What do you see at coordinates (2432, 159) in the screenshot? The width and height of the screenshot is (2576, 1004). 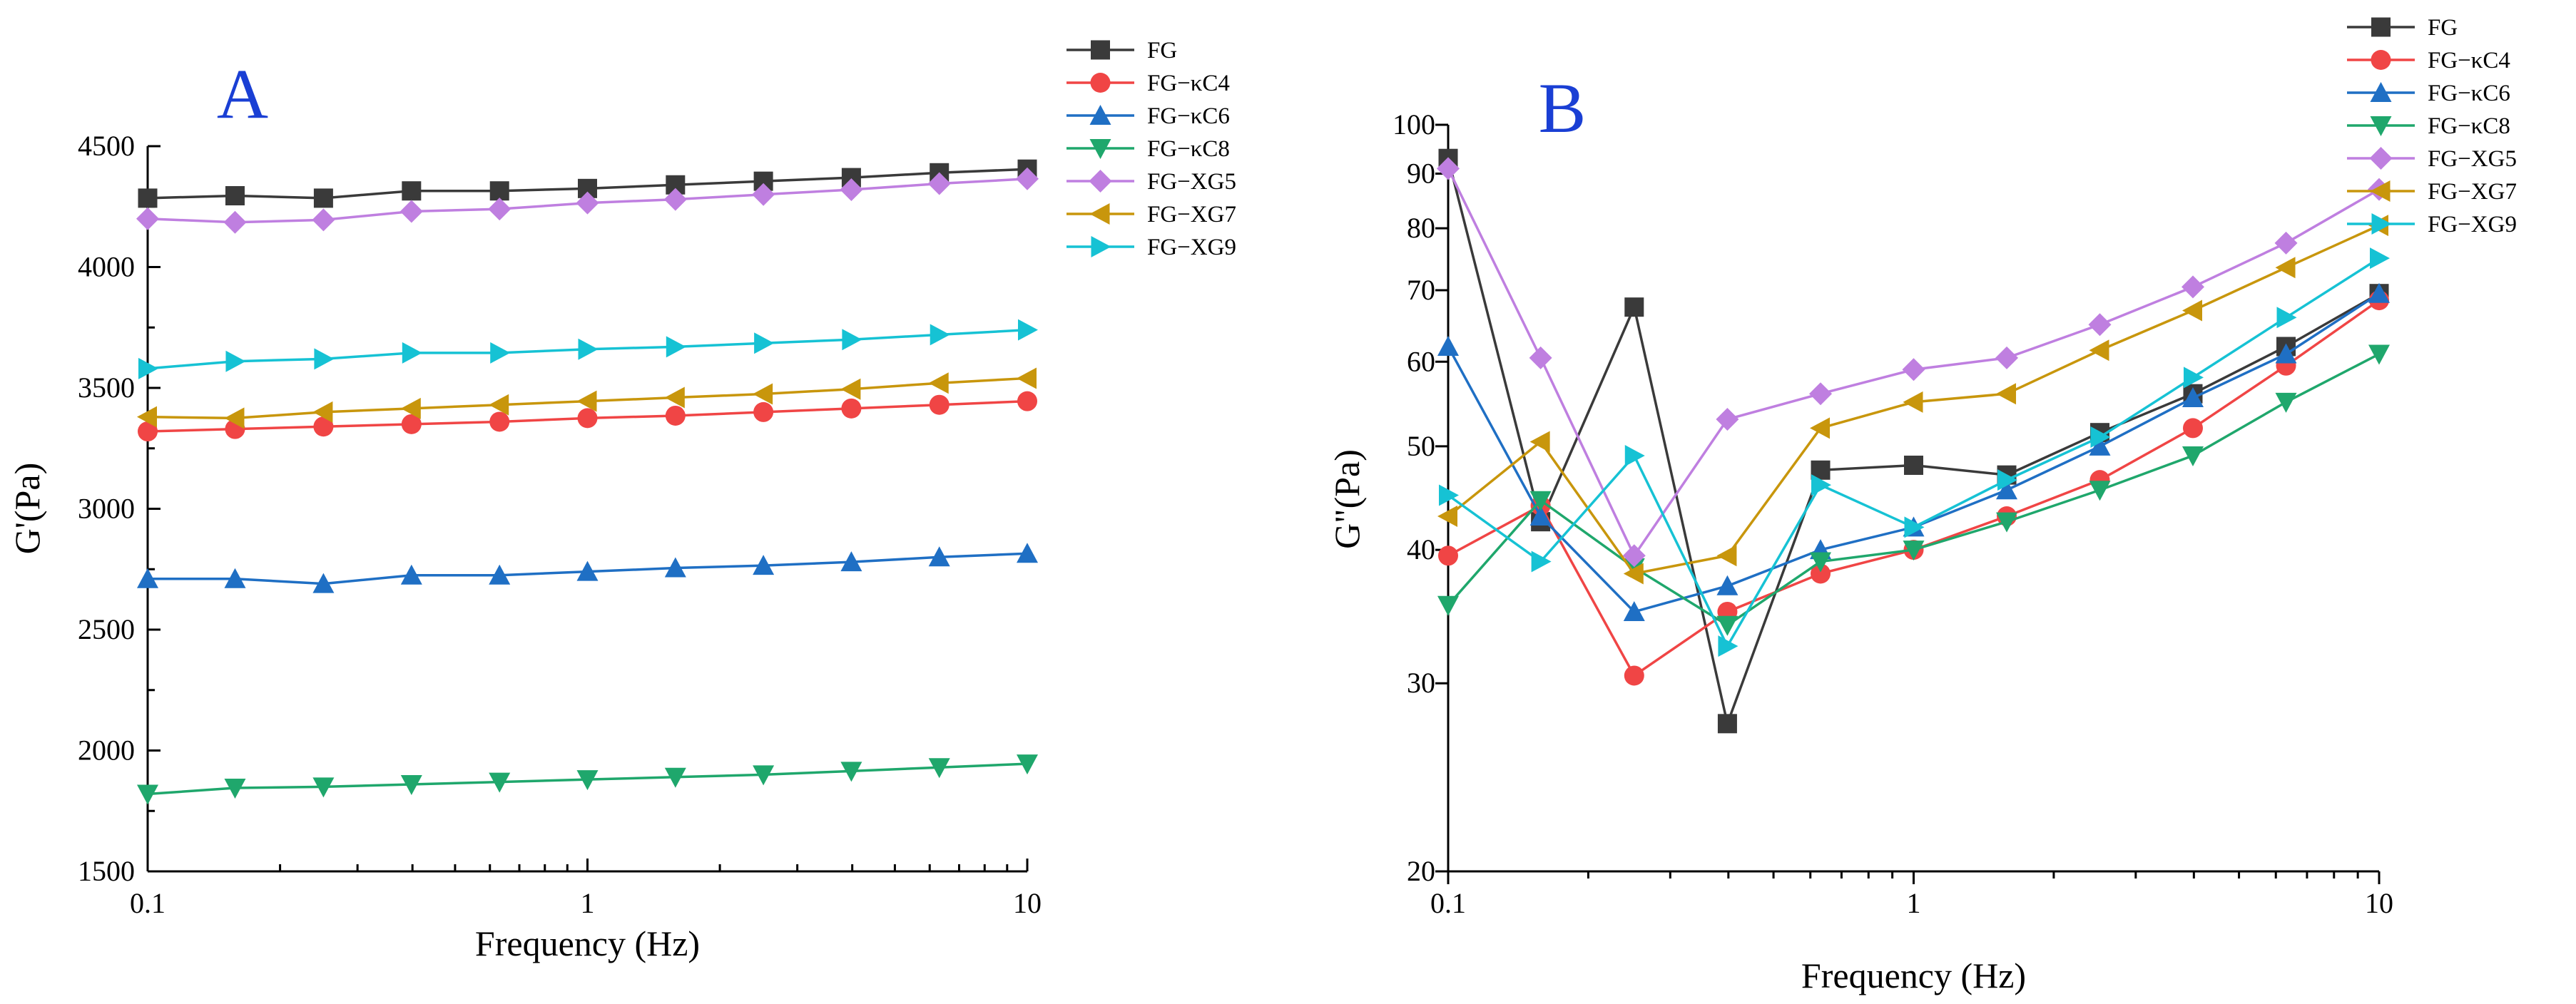 I see `legend-item: FG−XG5` at bounding box center [2432, 159].